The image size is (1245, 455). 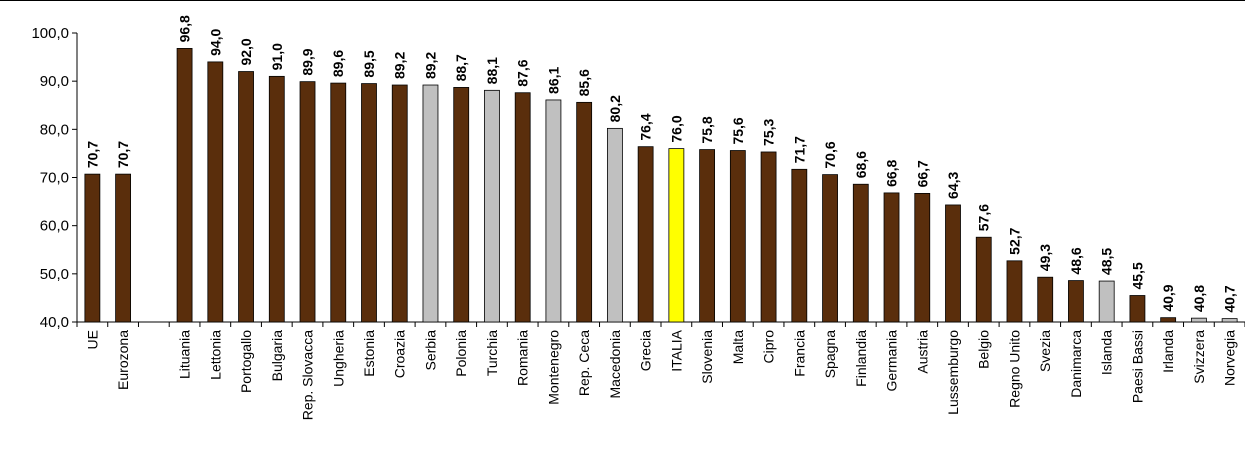 What do you see at coordinates (54, 81) in the screenshot?
I see `y-tick-label: 90,0` at bounding box center [54, 81].